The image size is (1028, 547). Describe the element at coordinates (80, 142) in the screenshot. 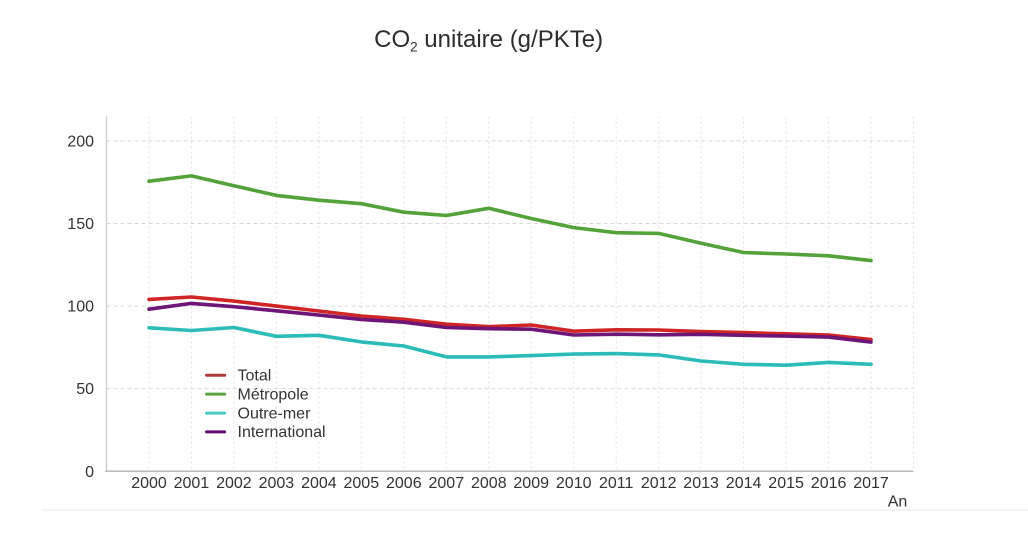

I see `svg-text: 200` at that location.